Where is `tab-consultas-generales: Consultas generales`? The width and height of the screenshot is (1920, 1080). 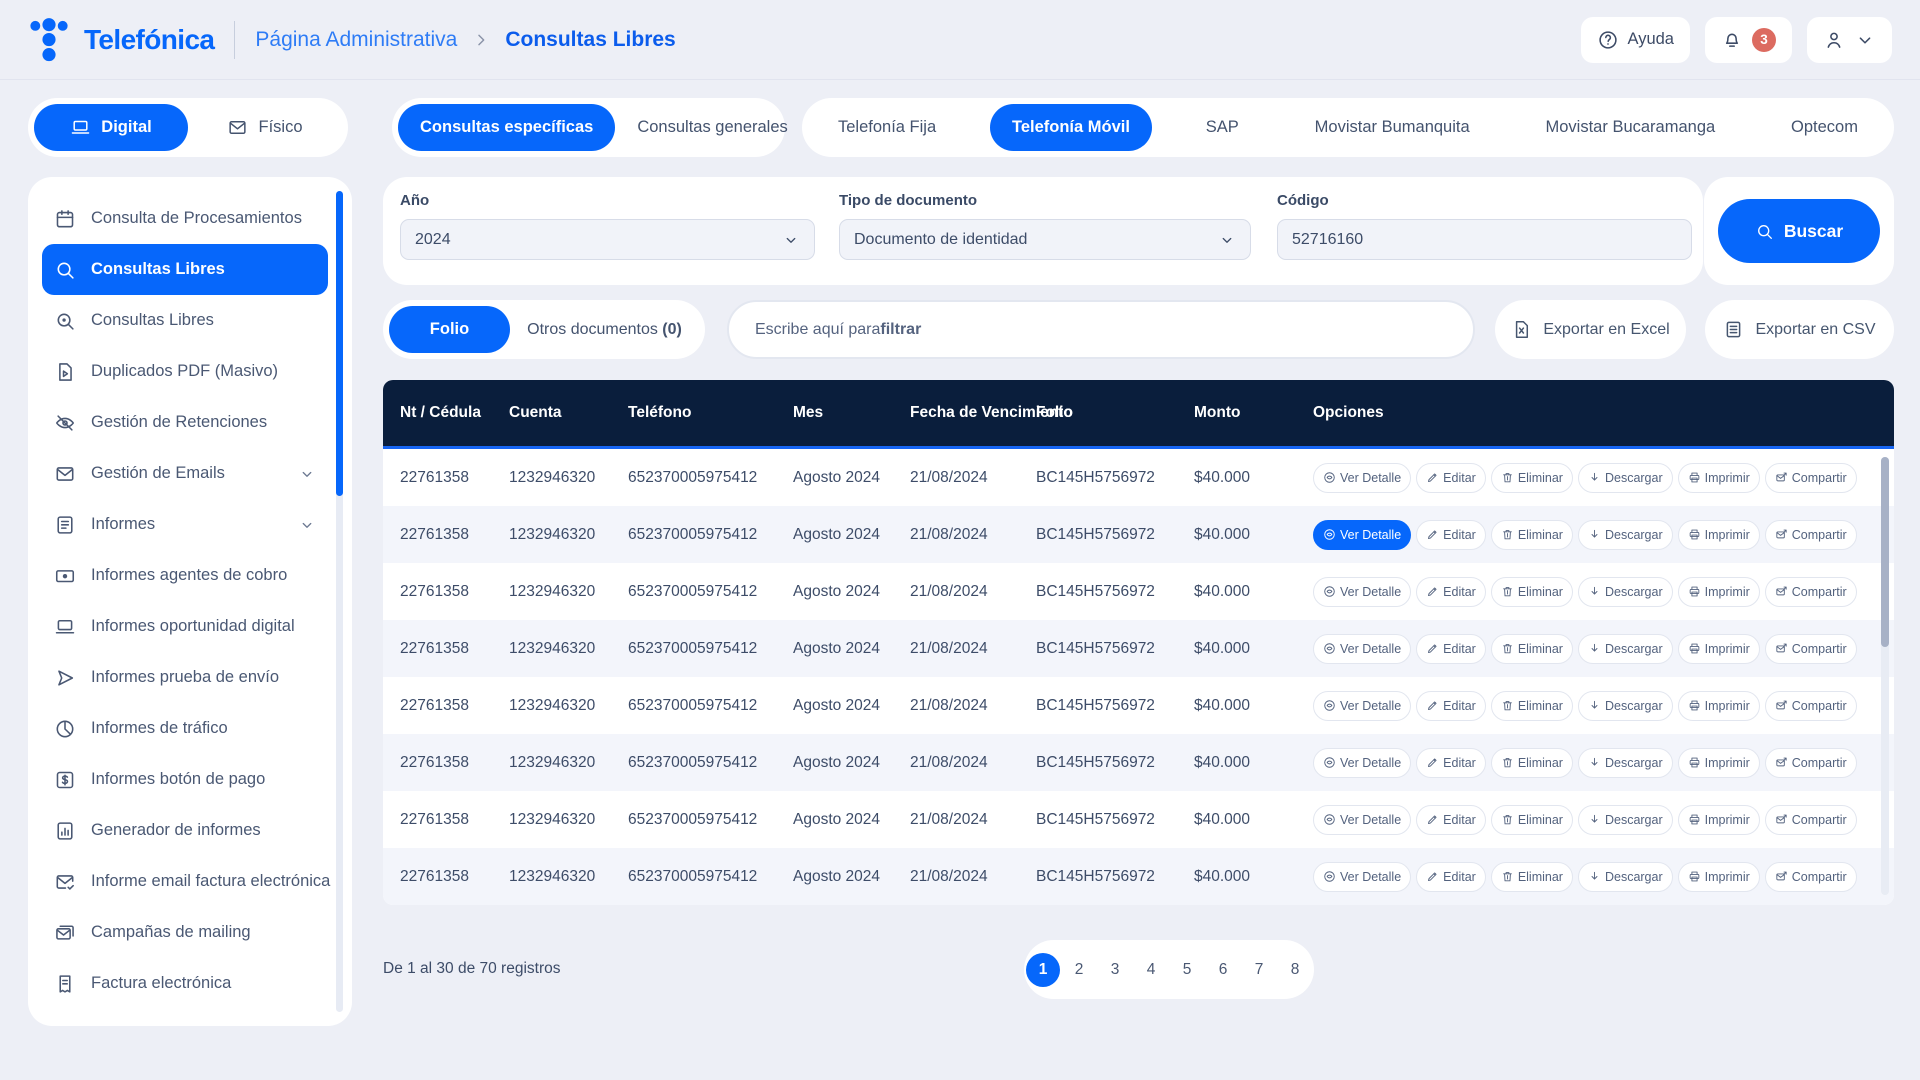 tab-consultas-generales: Consultas generales is located at coordinates (712, 127).